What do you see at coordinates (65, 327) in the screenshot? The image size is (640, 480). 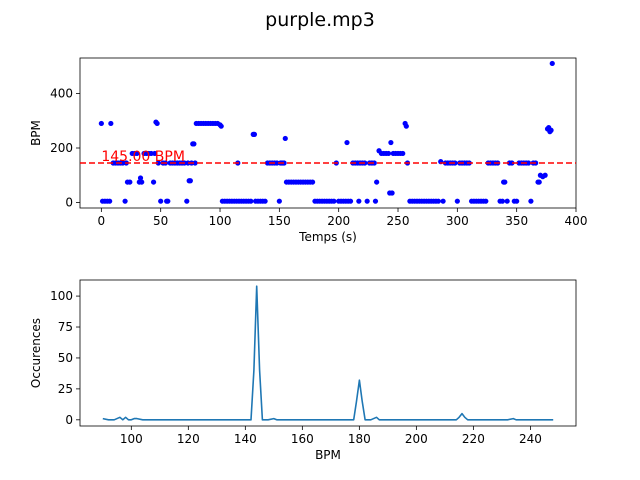 I see `y-tick-label: 75` at bounding box center [65, 327].